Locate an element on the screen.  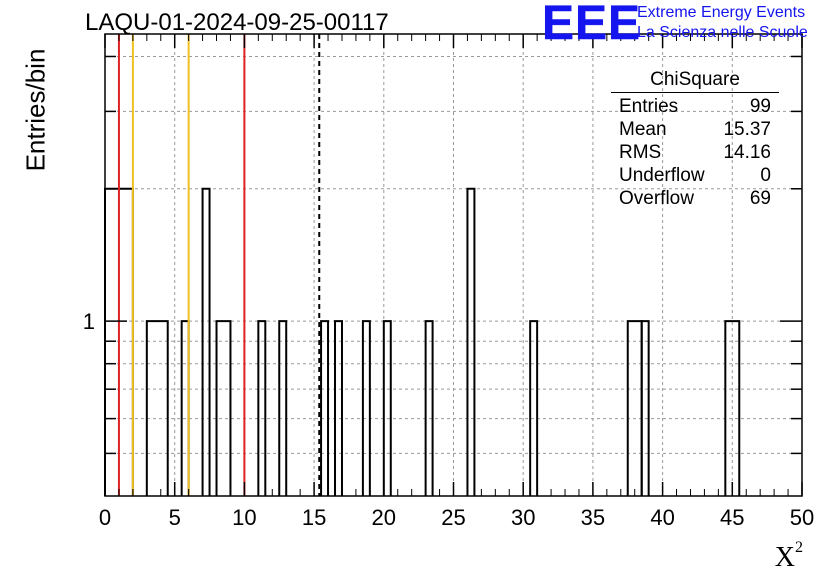
stats-label: Overflow is located at coordinates (656, 198).